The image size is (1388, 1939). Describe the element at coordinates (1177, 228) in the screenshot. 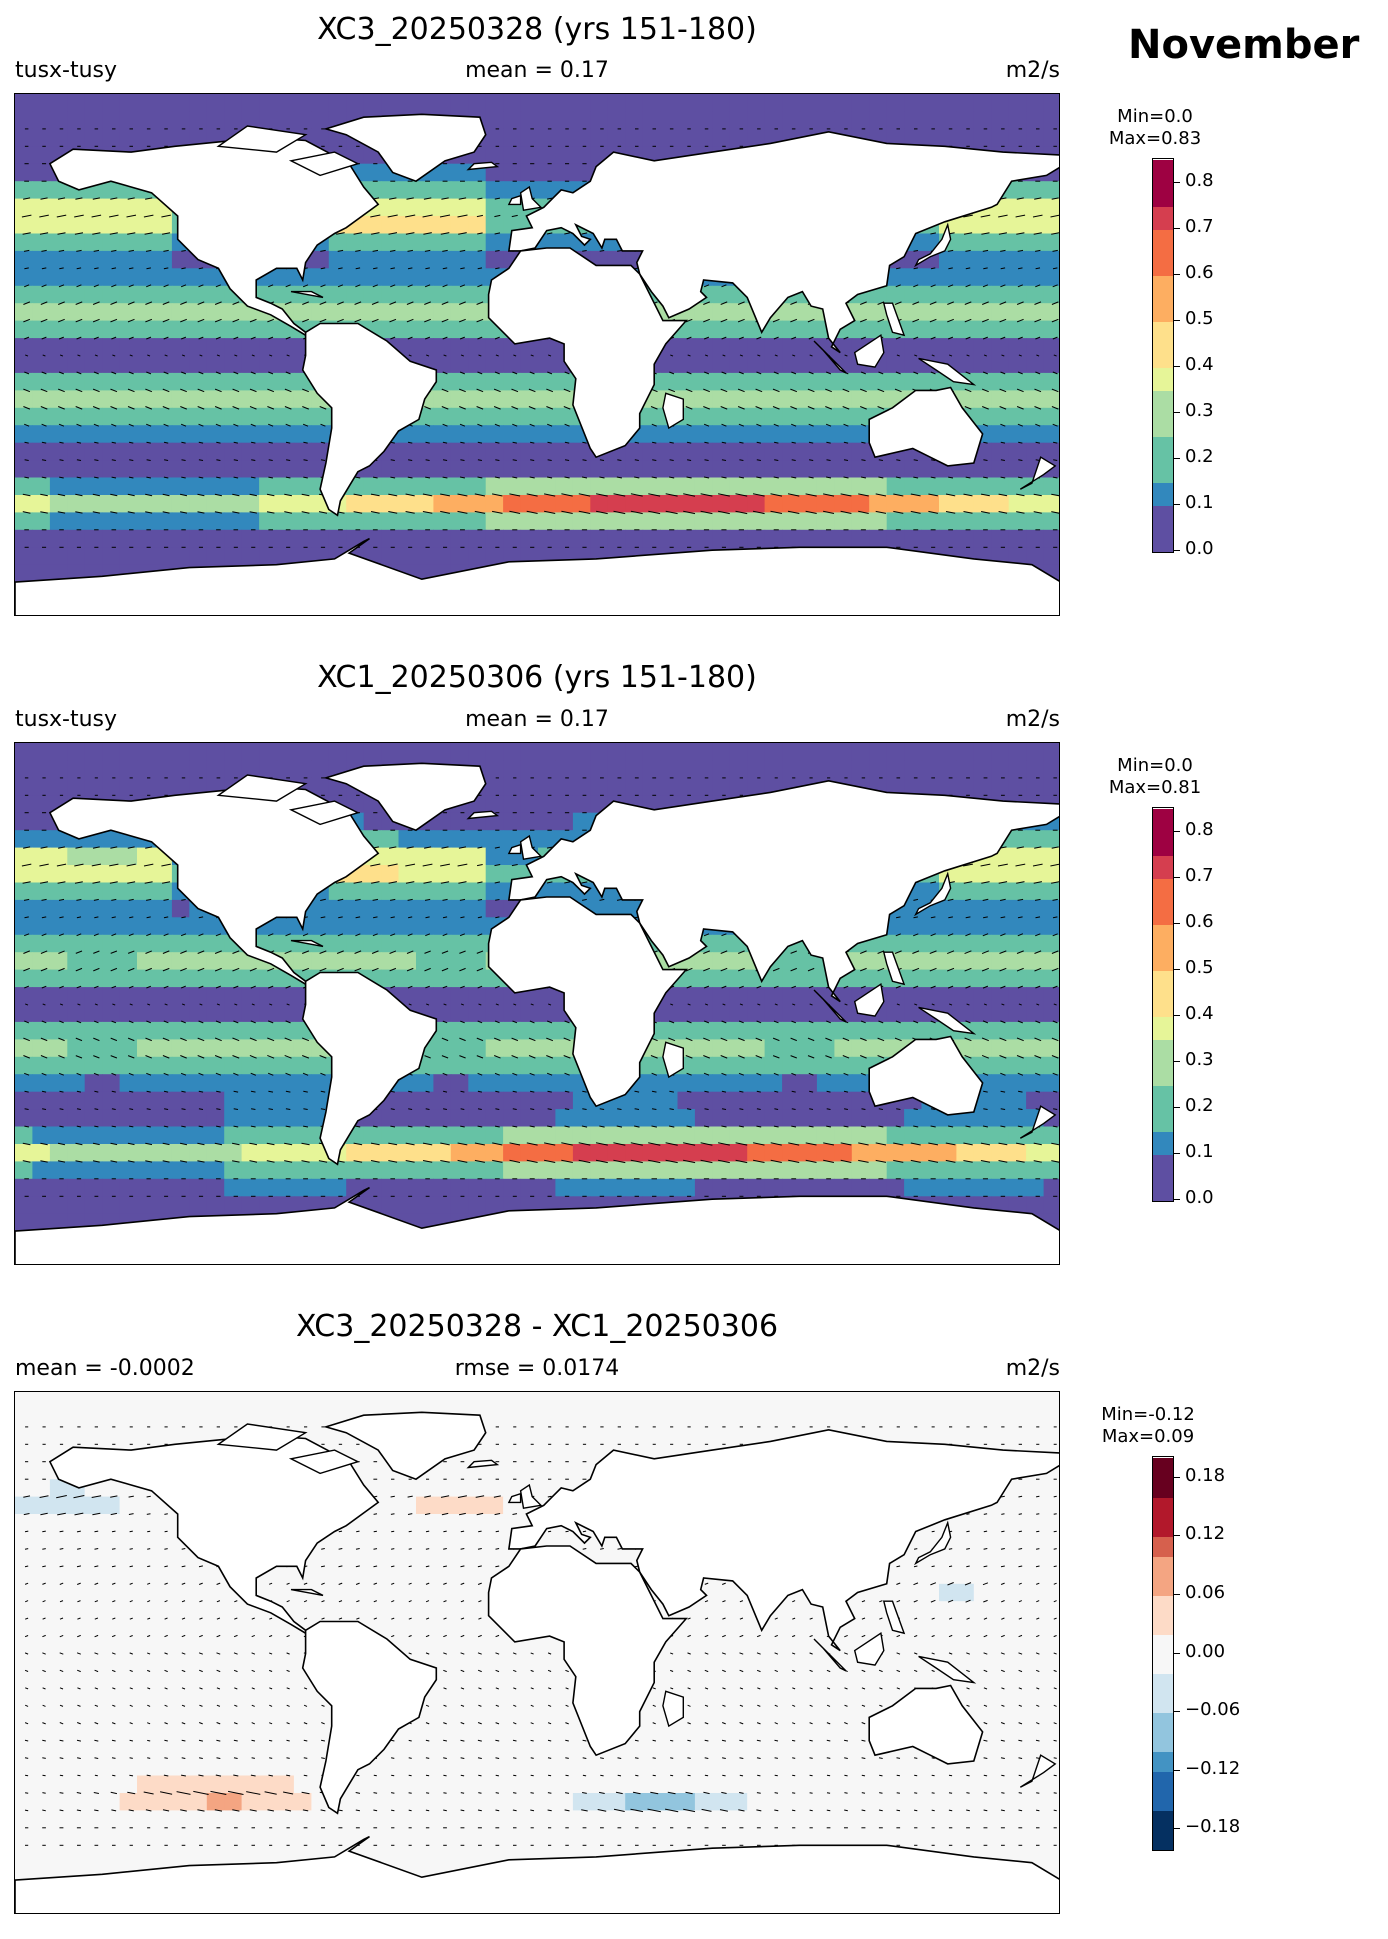

I see `colorbar-tick` at that location.